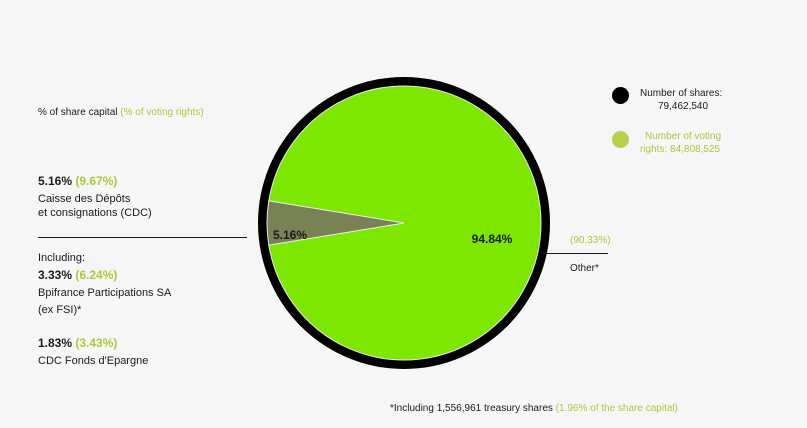 This screenshot has height=428, width=807. What do you see at coordinates (681, 100) in the screenshot?
I see `legend-shares: Number of shares: 79,462,540` at bounding box center [681, 100].